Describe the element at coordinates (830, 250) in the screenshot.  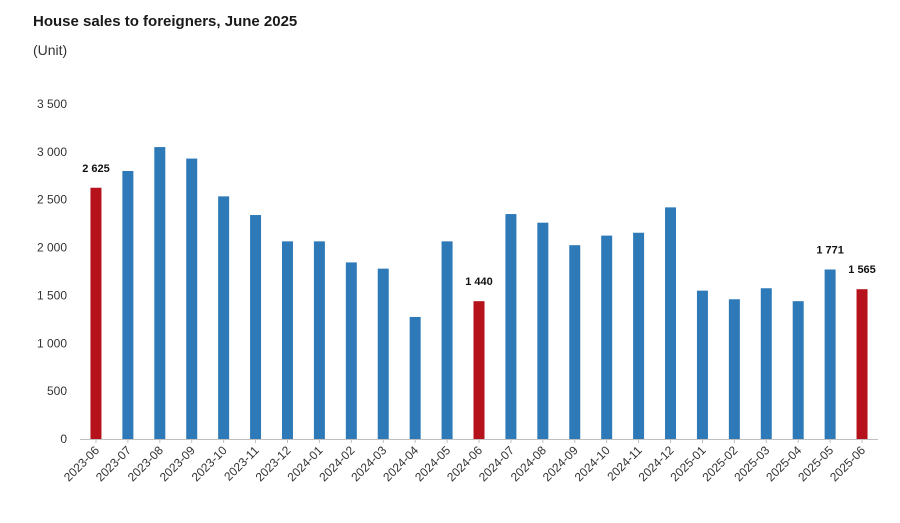
I see `data-label: 1 771` at that location.